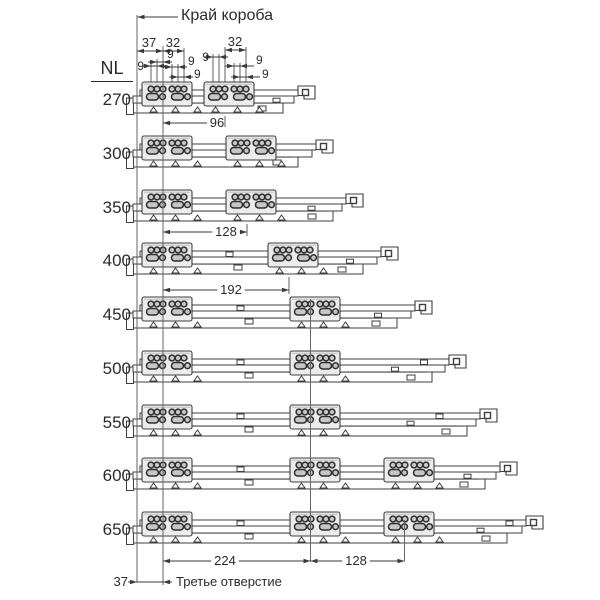 The image size is (600, 600). I want to click on row-labels: 270 300 350 400 450 500 550 600 650, so click(117, 314).